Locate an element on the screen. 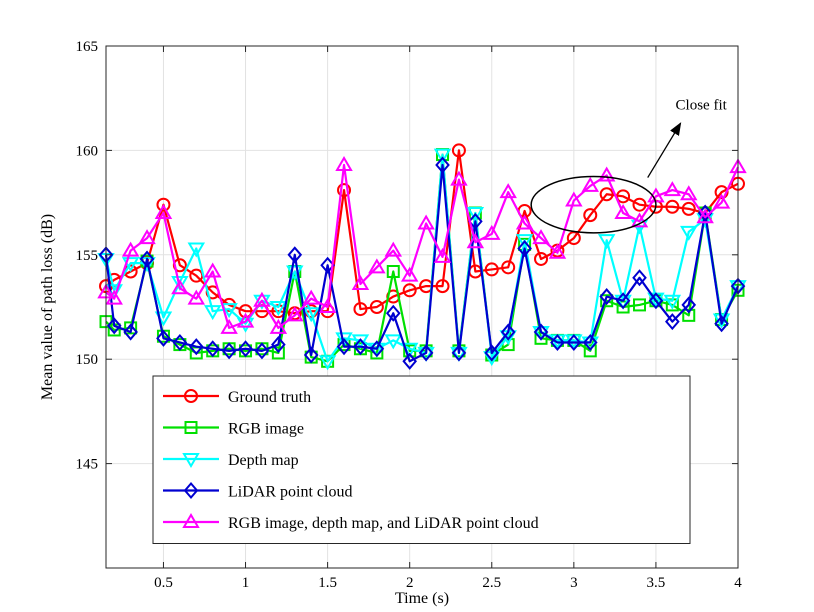 The height and width of the screenshot is (612, 814). x-tick-label: 2 is located at coordinates (410, 583).